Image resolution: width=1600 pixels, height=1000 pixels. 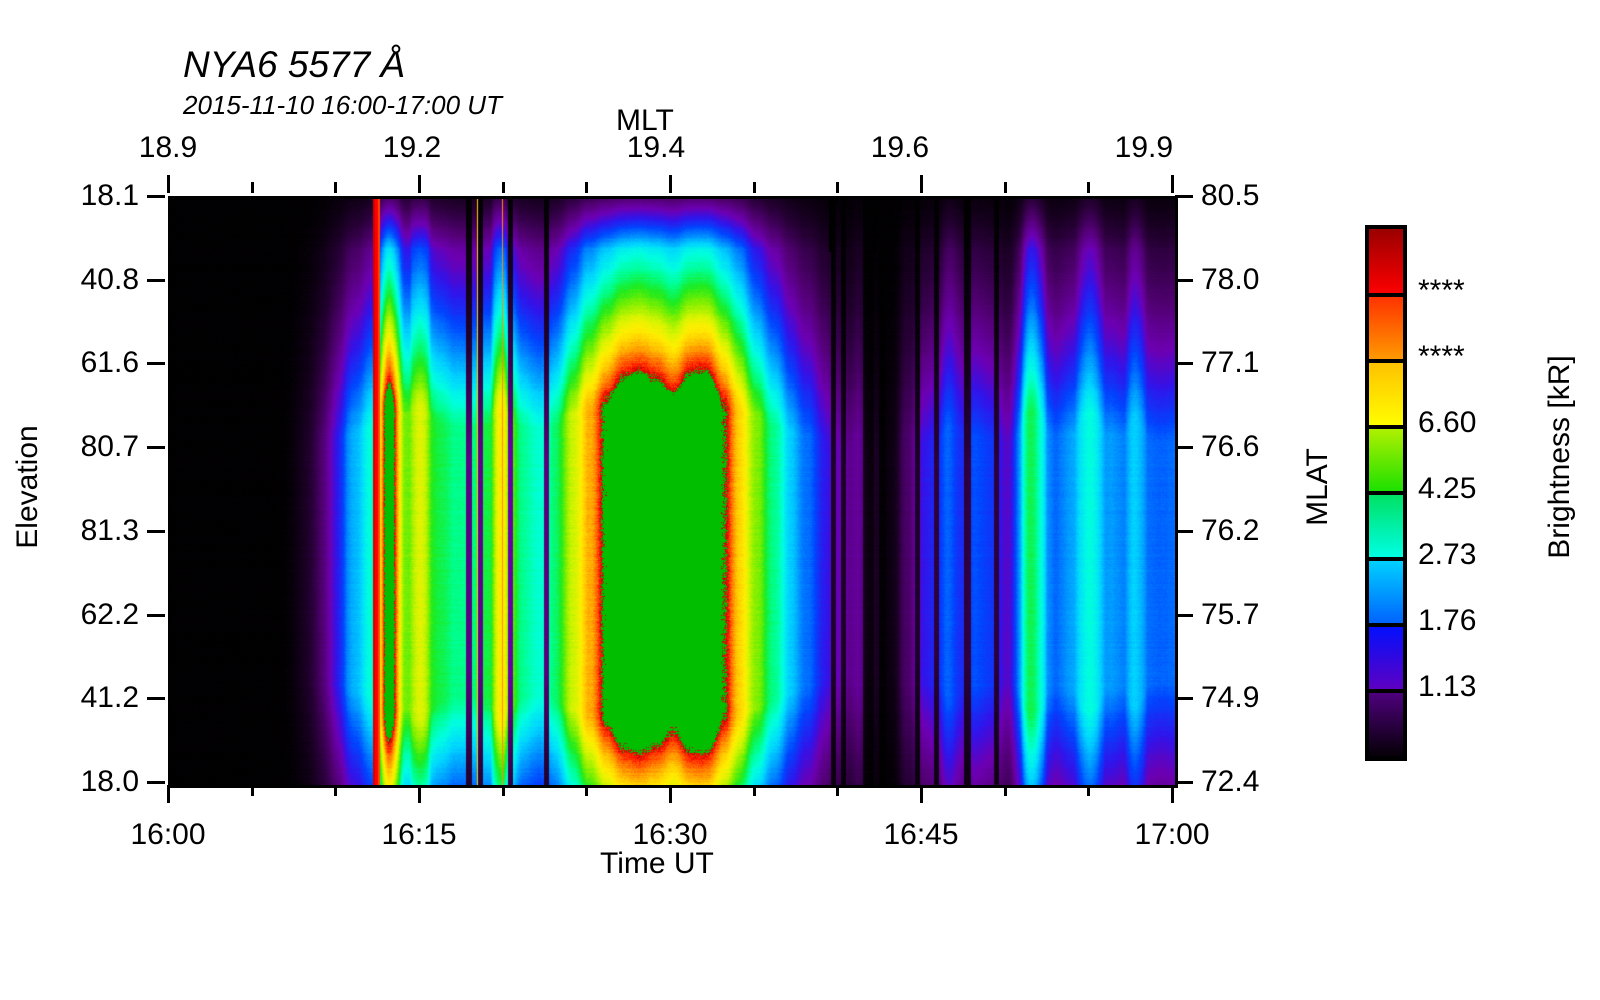 I want to click on mlt-tick-label: 19.2, so click(x=412, y=147).